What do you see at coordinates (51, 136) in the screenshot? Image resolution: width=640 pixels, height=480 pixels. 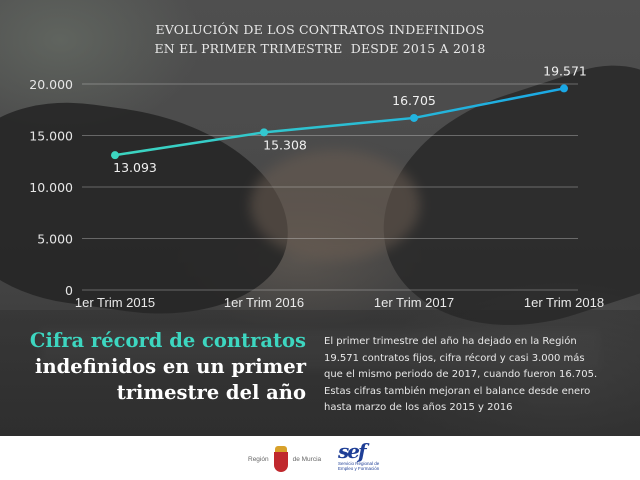 I see `y-tick-label: 15.000` at bounding box center [51, 136].